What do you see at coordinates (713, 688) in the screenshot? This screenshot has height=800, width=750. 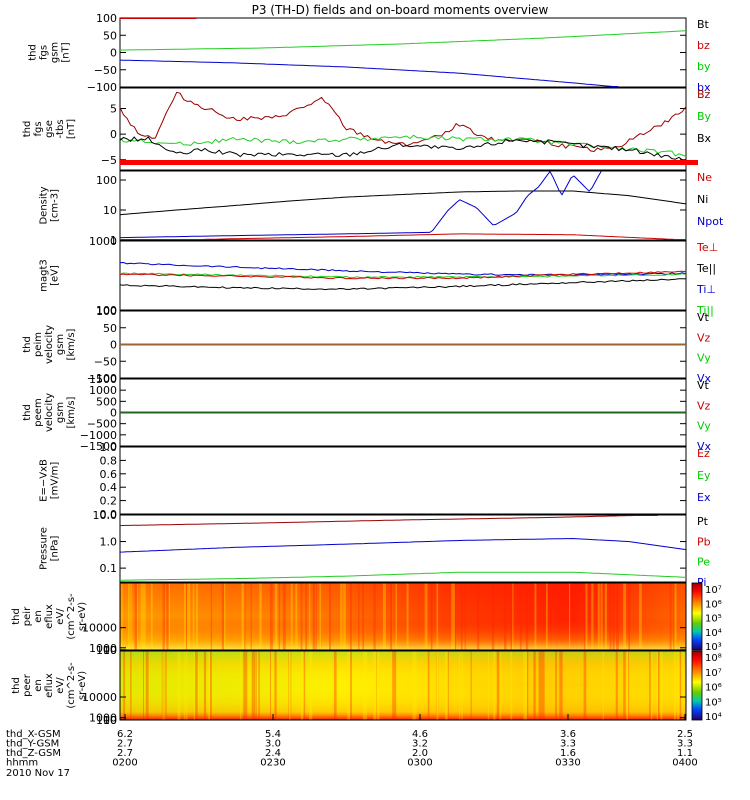 I see `colorbar-label: 10⁶` at bounding box center [713, 688].